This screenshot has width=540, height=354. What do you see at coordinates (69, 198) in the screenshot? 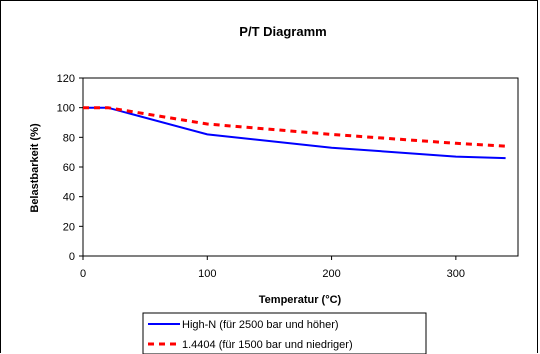
I see `y-tick-label: 40` at bounding box center [69, 198].